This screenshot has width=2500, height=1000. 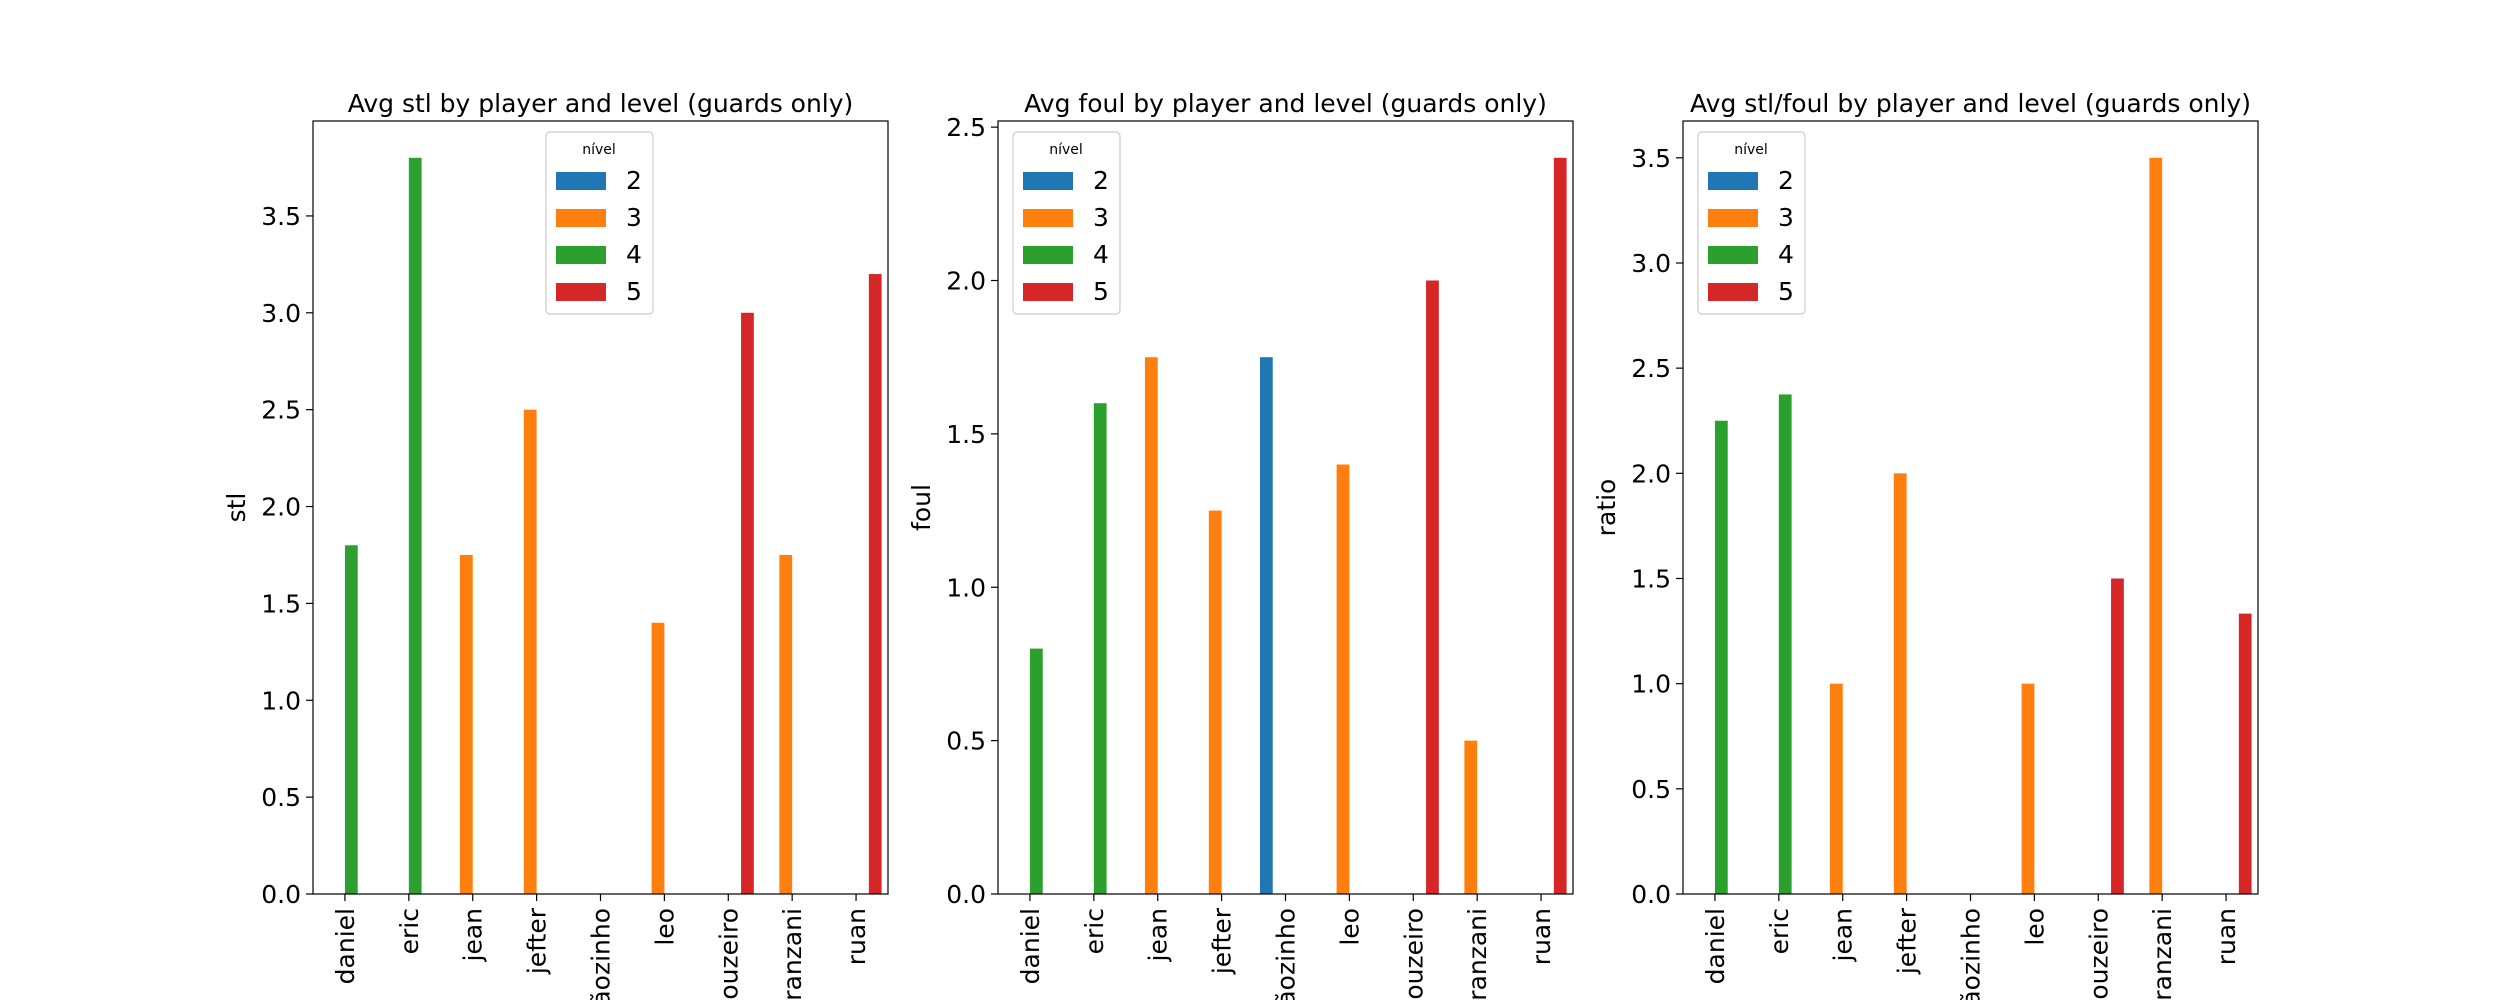 What do you see at coordinates (236, 508) in the screenshot?
I see `y-axis-label: stl` at bounding box center [236, 508].